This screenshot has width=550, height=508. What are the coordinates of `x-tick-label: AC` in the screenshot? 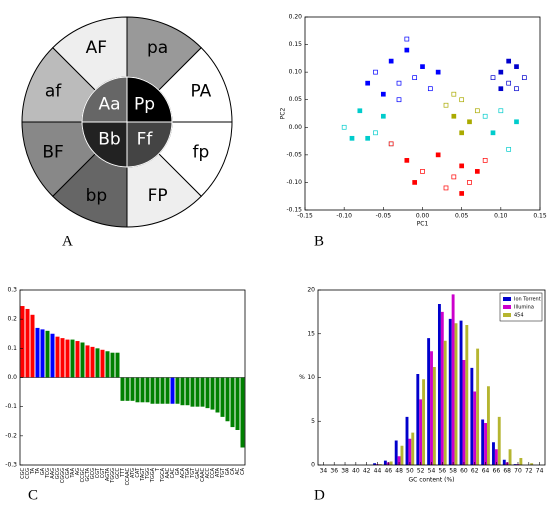 It's located at (238, 470).